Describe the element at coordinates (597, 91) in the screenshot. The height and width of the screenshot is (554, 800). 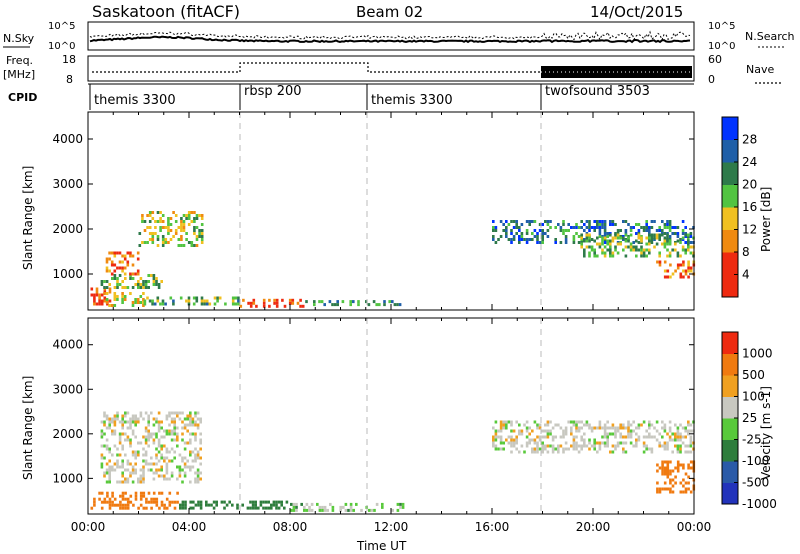
I see `cpid-segment-4: twofsound 3503` at that location.